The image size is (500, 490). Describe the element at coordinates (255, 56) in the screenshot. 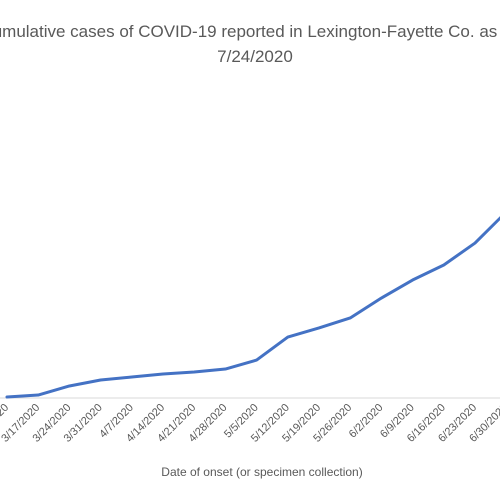

I see `chart-title: 7/24/2020` at that location.